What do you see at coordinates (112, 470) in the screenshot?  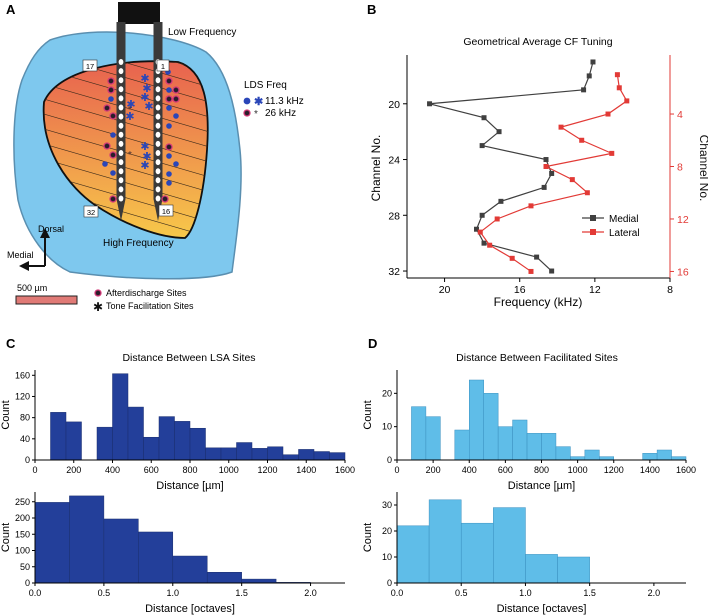 I see `chart-c-top-x-tick-label: 400` at bounding box center [112, 470].